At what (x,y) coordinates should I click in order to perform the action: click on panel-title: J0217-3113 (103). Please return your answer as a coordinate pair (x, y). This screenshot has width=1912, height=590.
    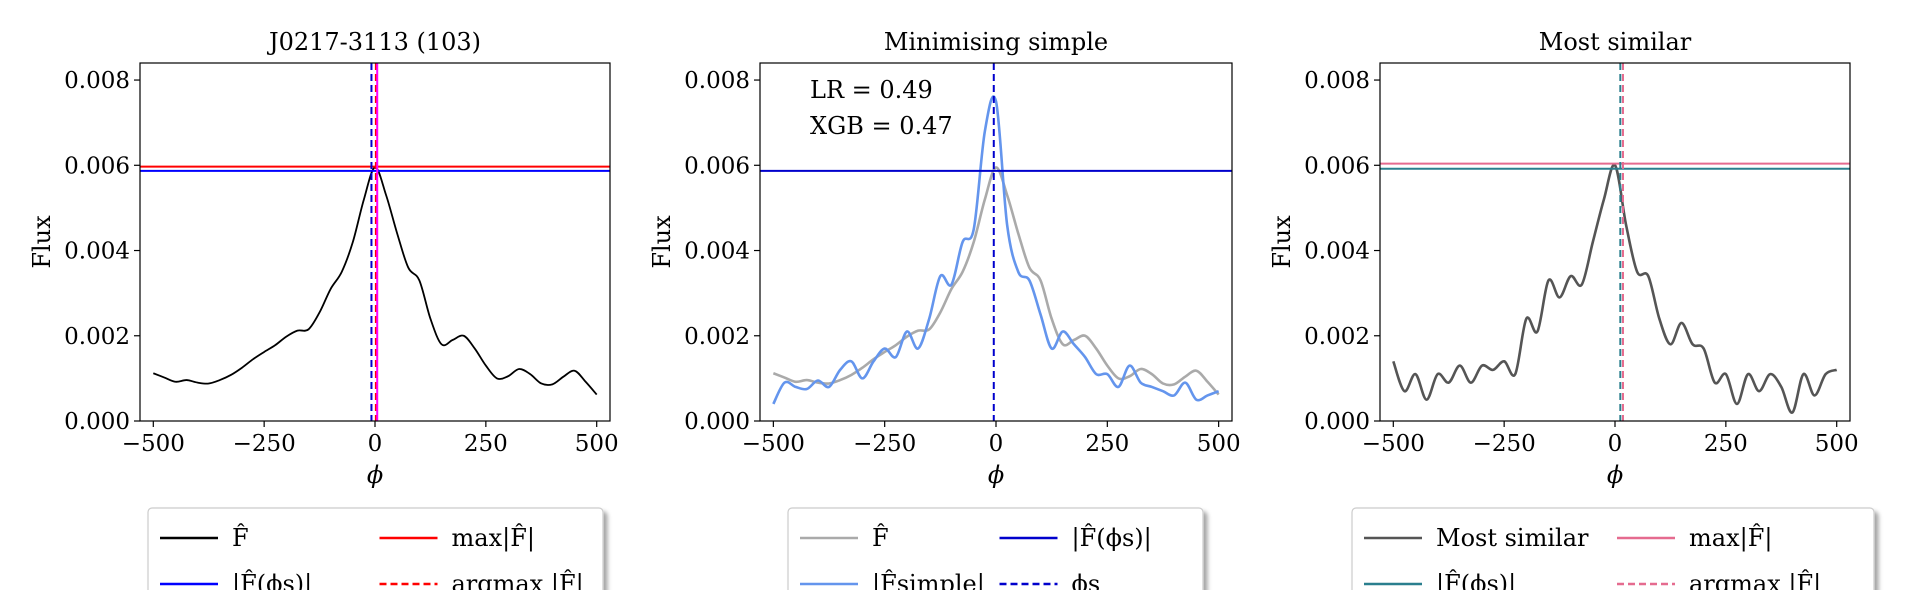
    Looking at the image, I should click on (373, 42).